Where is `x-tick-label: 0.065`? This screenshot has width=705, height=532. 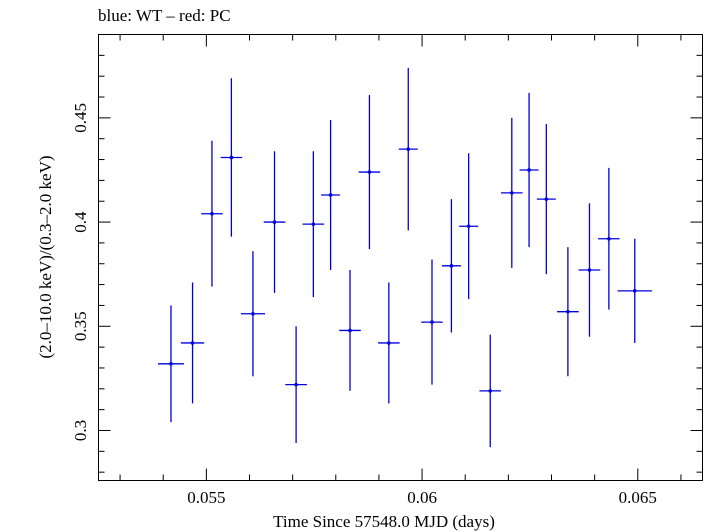
x-tick-label: 0.065 is located at coordinates (638, 497).